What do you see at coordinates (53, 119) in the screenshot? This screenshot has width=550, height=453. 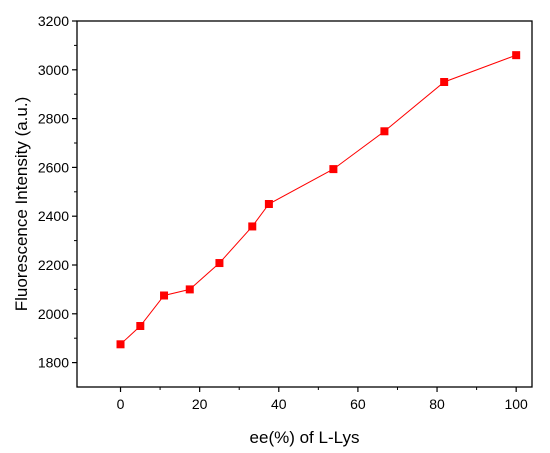 I see `y-tick-label: 2800` at bounding box center [53, 119].